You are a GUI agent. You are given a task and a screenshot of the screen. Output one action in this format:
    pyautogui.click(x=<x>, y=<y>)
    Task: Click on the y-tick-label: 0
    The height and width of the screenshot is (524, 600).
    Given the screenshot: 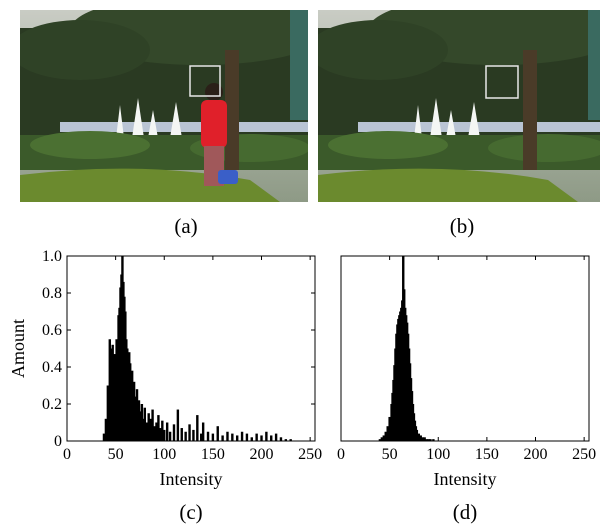 What is the action you would take?
    pyautogui.click(x=58, y=441)
    